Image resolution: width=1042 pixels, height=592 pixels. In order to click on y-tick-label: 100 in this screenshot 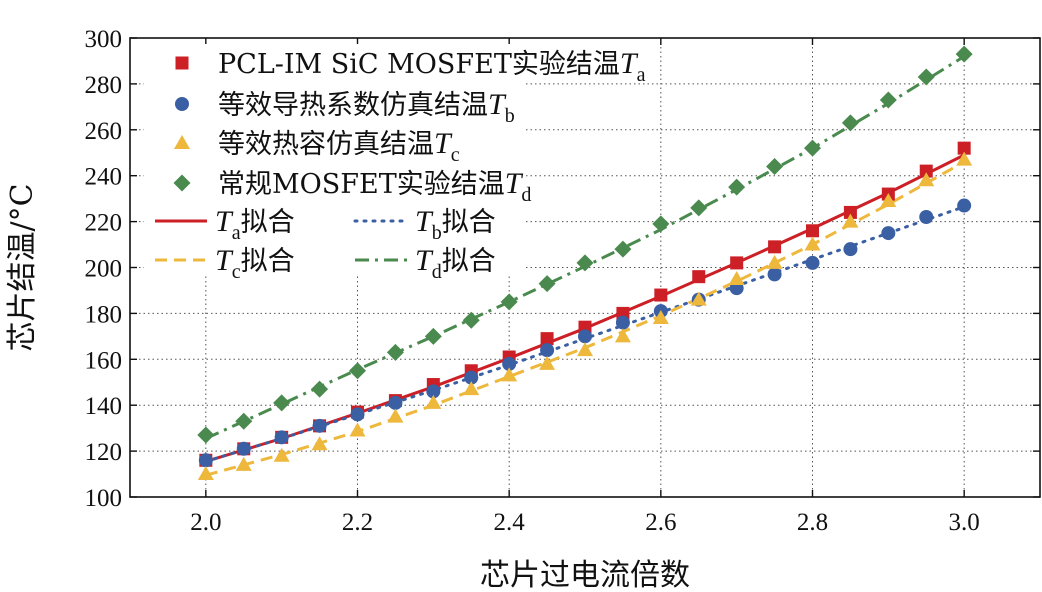, I will do `click(104, 498)`.